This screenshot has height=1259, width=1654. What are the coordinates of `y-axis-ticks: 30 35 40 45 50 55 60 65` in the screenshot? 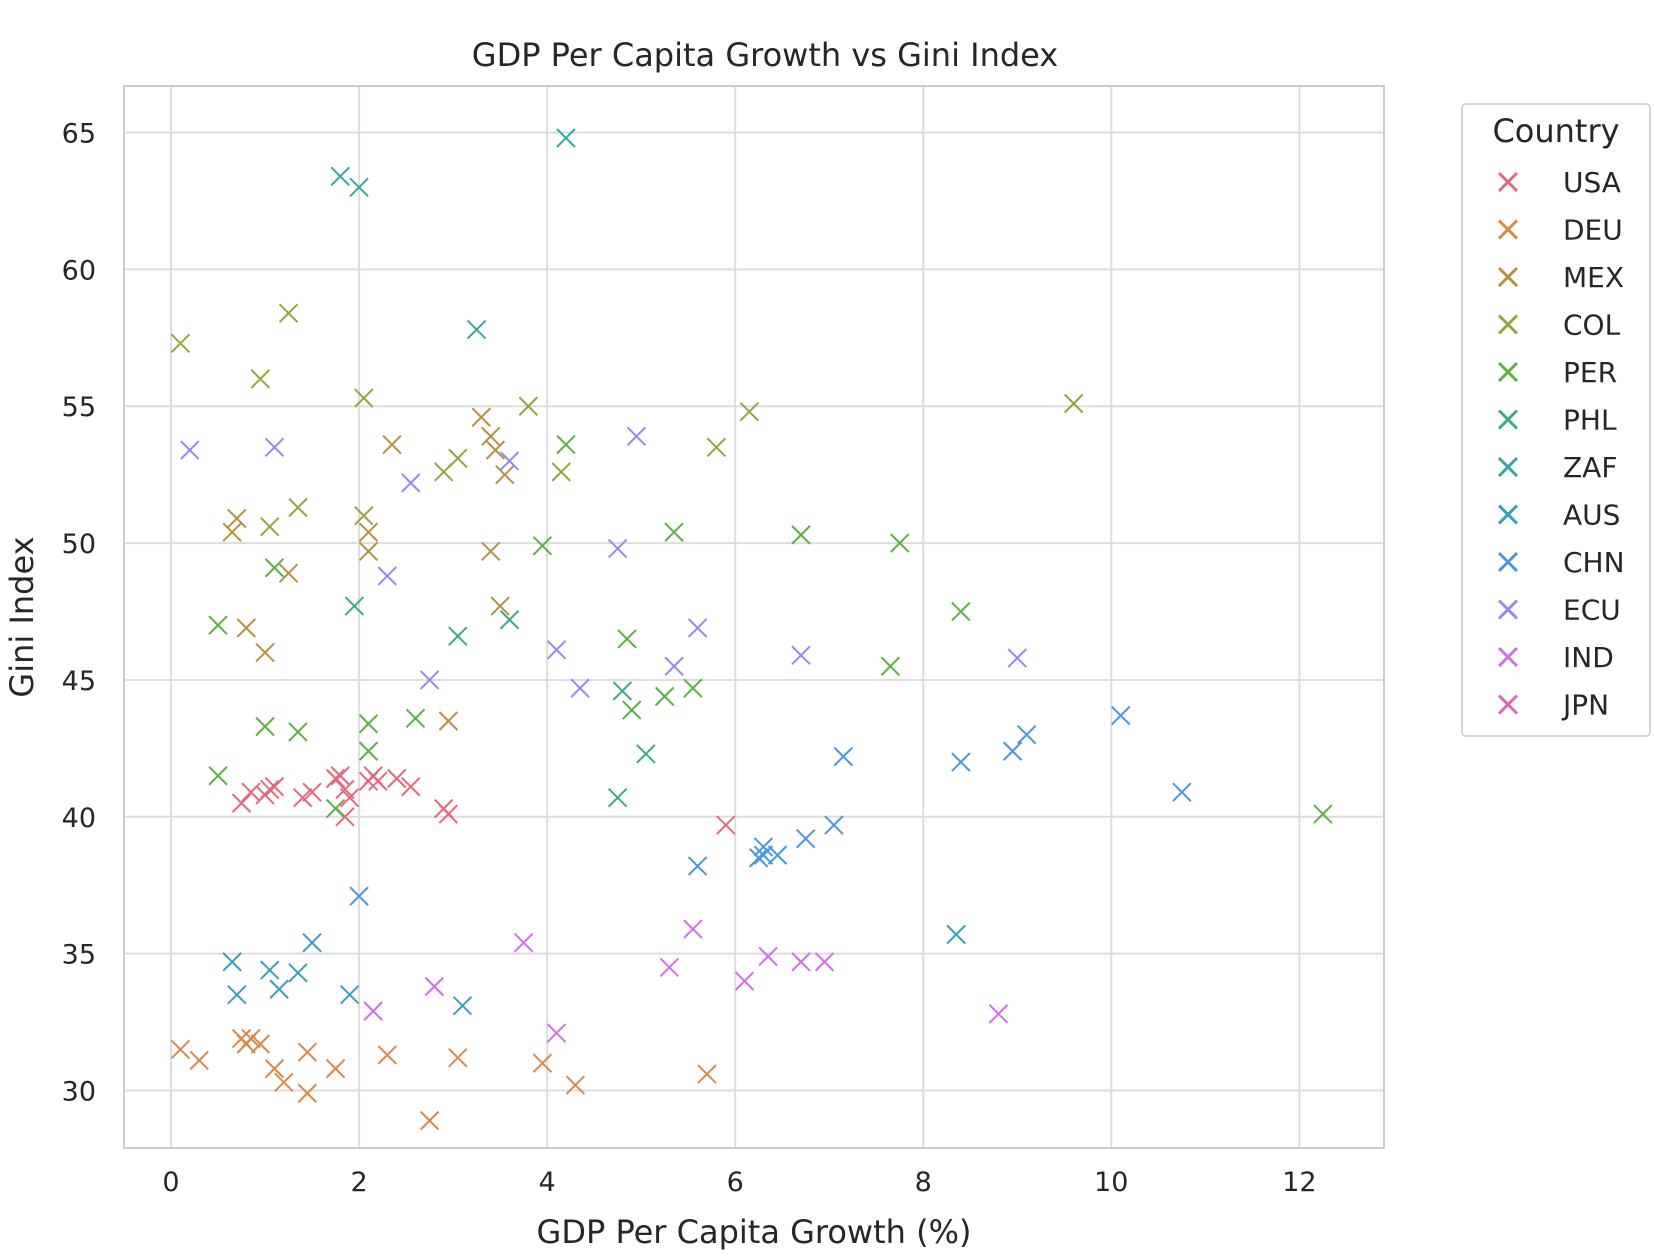 It's located at (79, 613).